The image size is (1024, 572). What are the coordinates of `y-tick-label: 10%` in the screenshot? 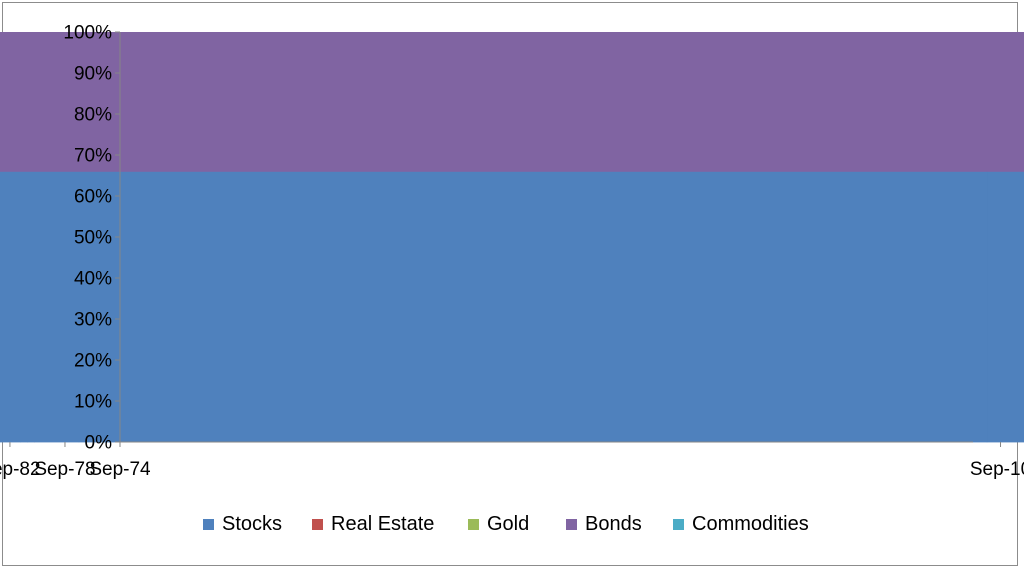 It's located at (93, 402).